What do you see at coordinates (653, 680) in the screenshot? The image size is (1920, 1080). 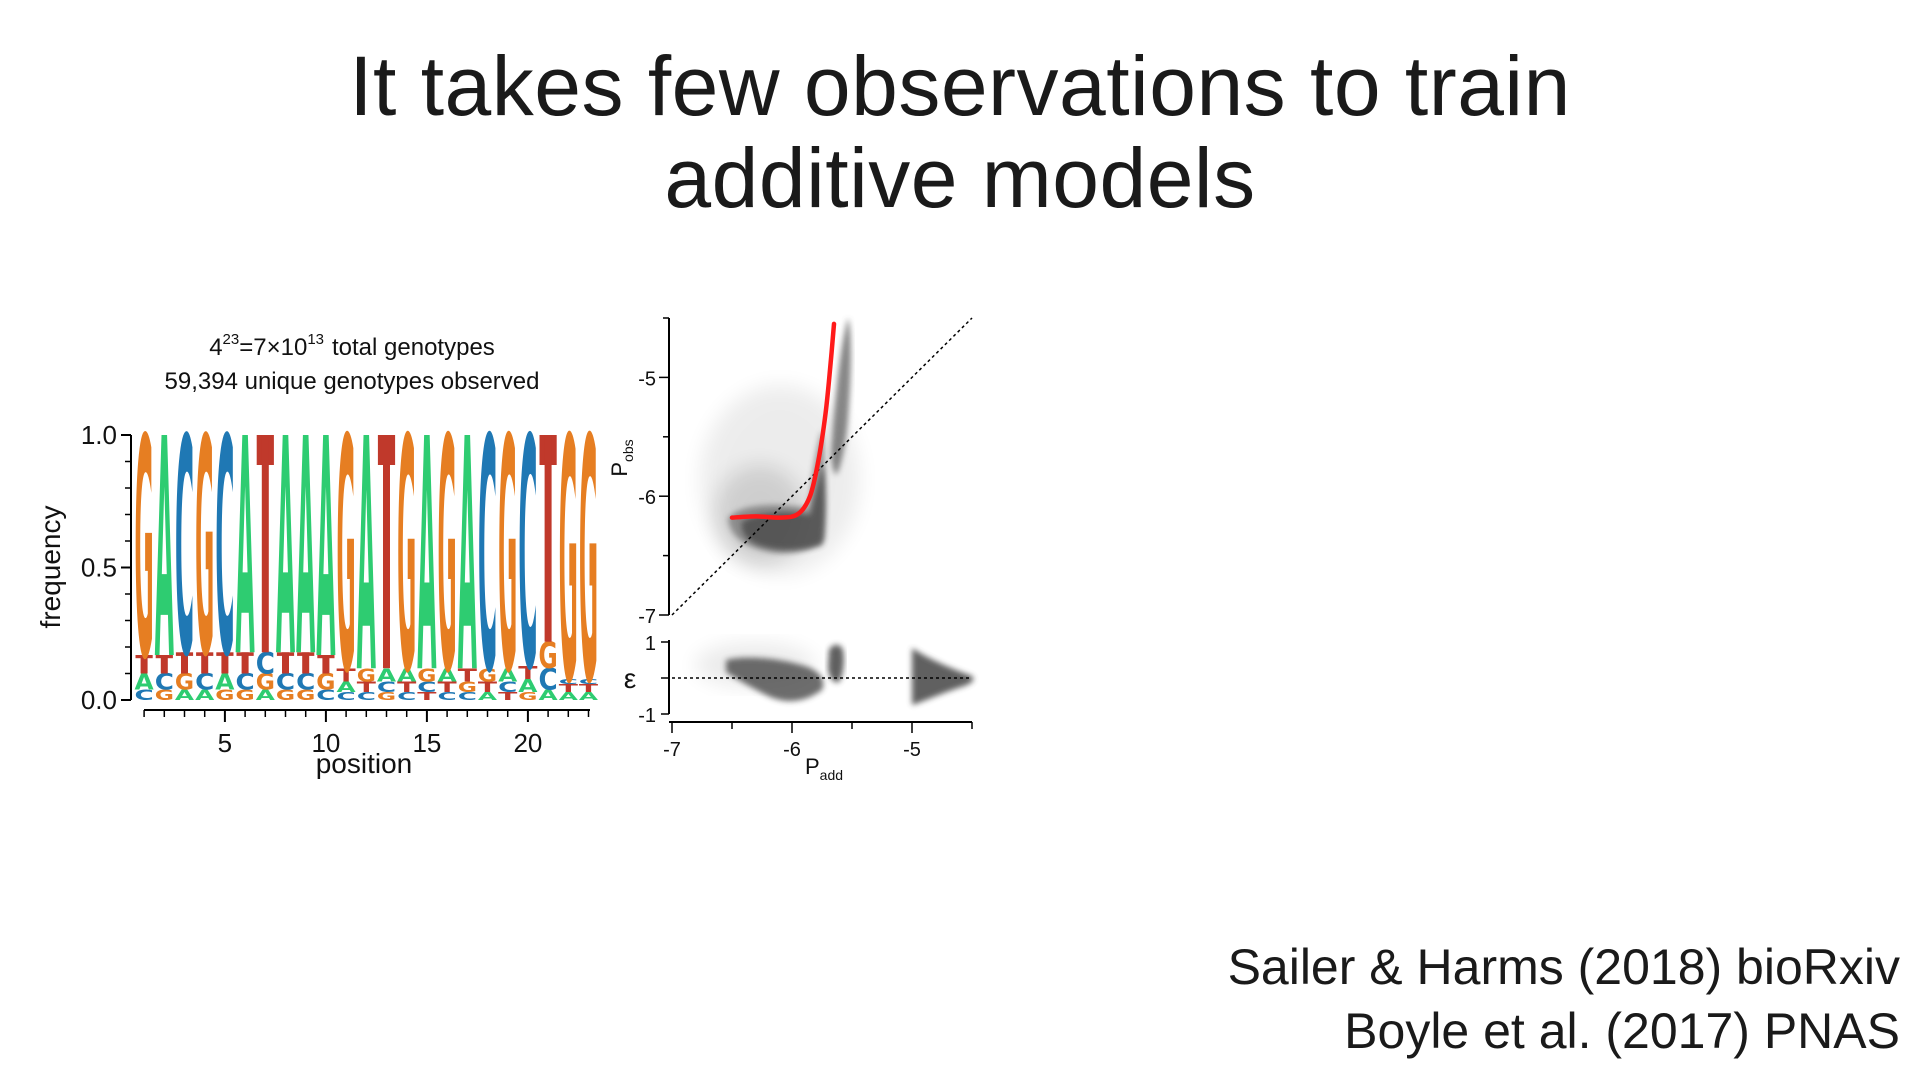 I see `residual-y-ticks: 1 -1` at bounding box center [653, 680].